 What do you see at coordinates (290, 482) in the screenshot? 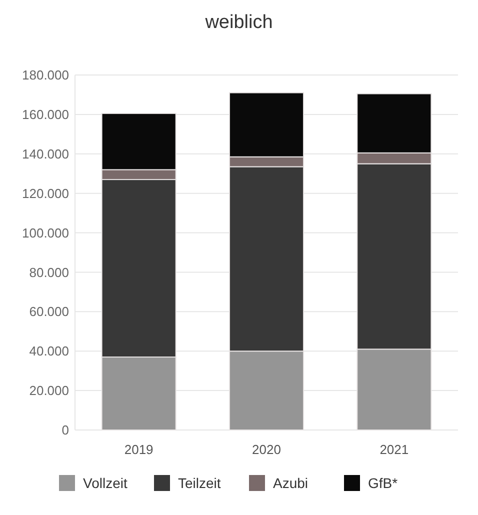
I see `legend-label: Azubi` at bounding box center [290, 482].